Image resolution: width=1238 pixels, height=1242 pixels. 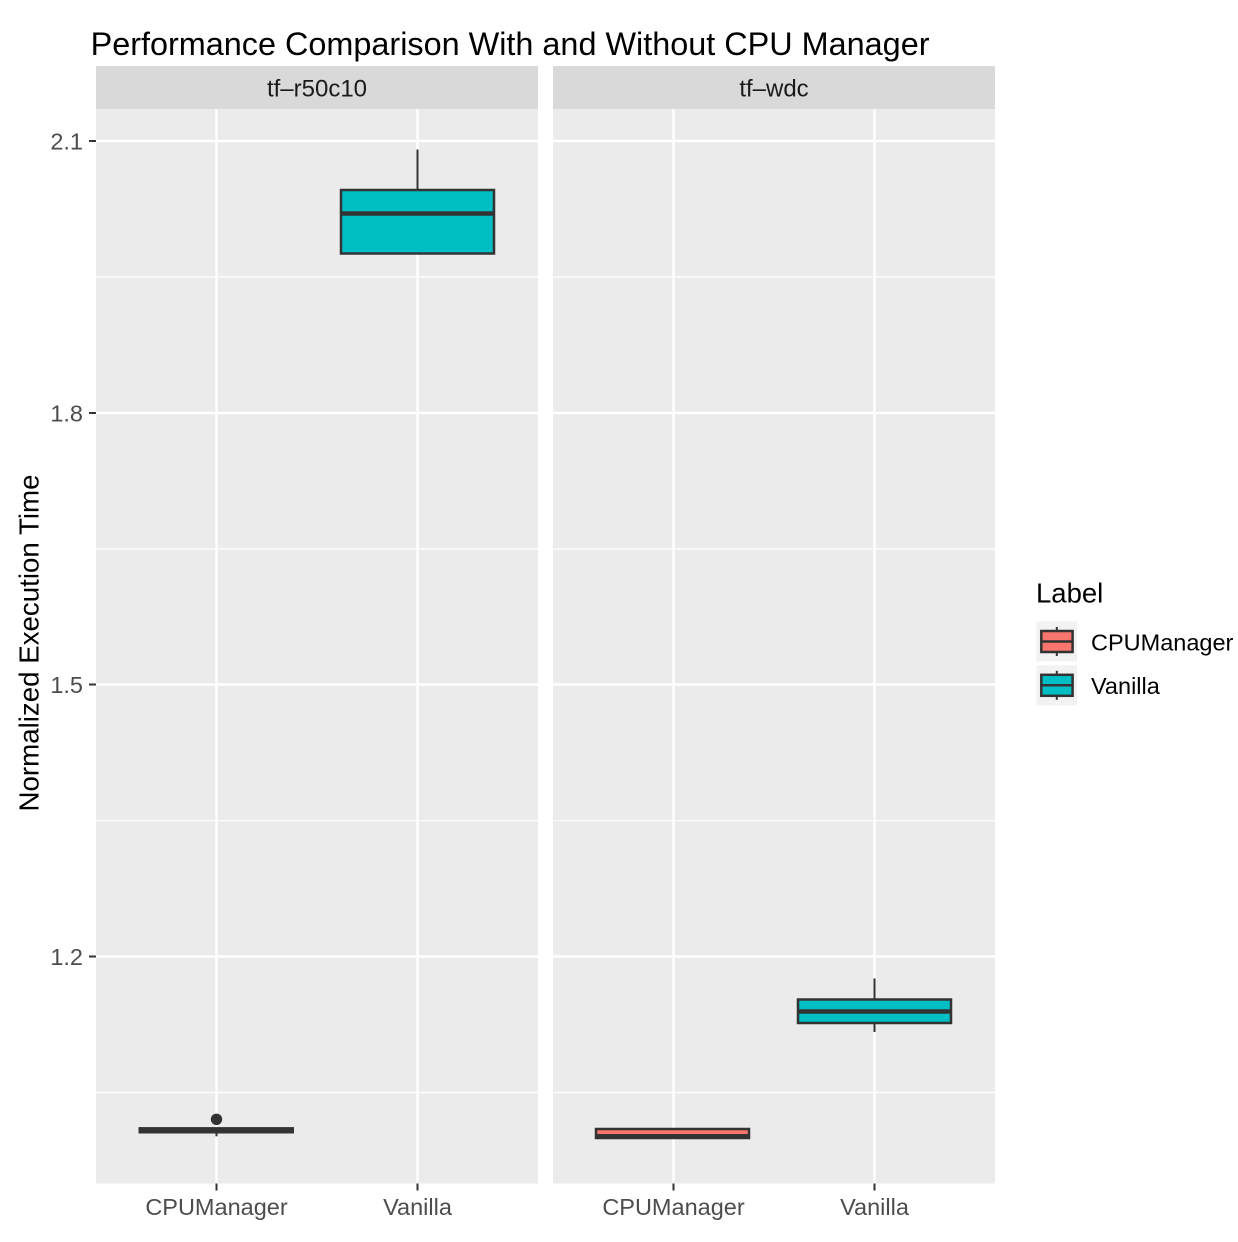 What do you see at coordinates (66, 414) in the screenshot?
I see `svg-text: 1.8` at bounding box center [66, 414].